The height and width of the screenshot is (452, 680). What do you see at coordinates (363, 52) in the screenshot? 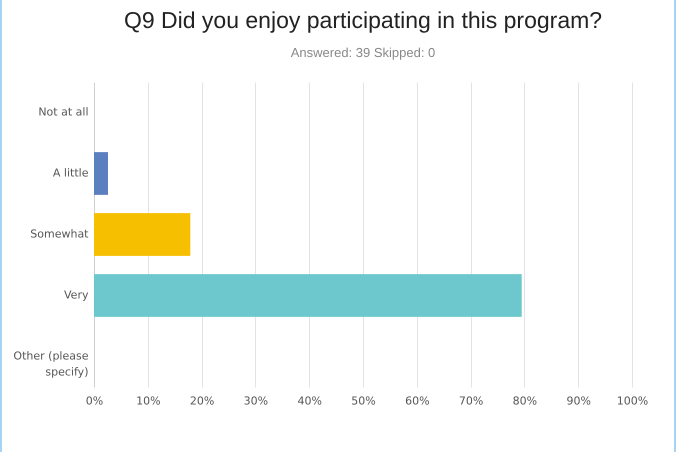
I see `chart-subtitle: Answered: 39 Skipped: 0` at bounding box center [363, 52].